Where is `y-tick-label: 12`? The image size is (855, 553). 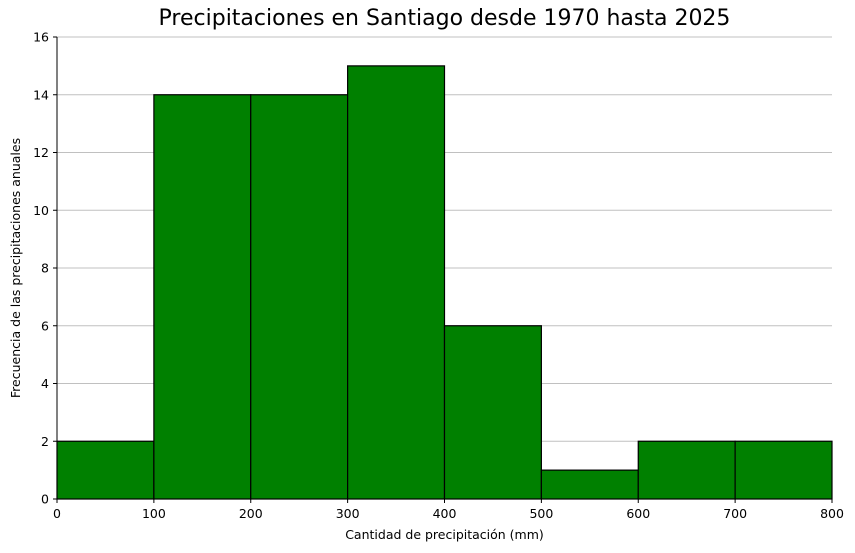 y-tick-label: 12 is located at coordinates (41, 152).